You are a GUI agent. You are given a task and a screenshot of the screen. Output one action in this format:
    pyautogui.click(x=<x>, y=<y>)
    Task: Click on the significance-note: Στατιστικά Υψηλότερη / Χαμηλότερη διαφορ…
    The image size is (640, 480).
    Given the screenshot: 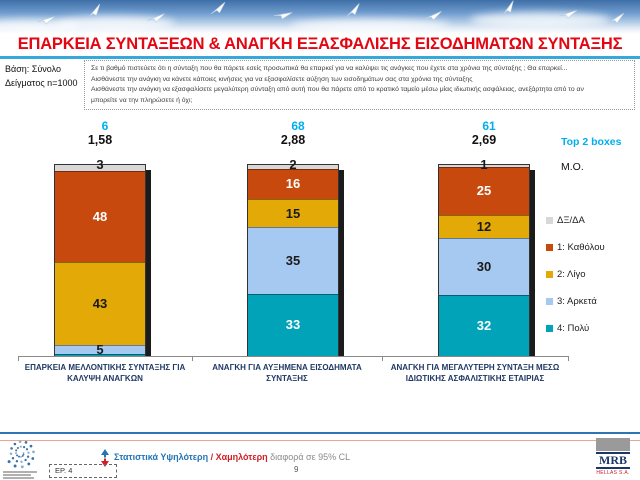 What is the action you would take?
    pyautogui.click(x=232, y=457)
    